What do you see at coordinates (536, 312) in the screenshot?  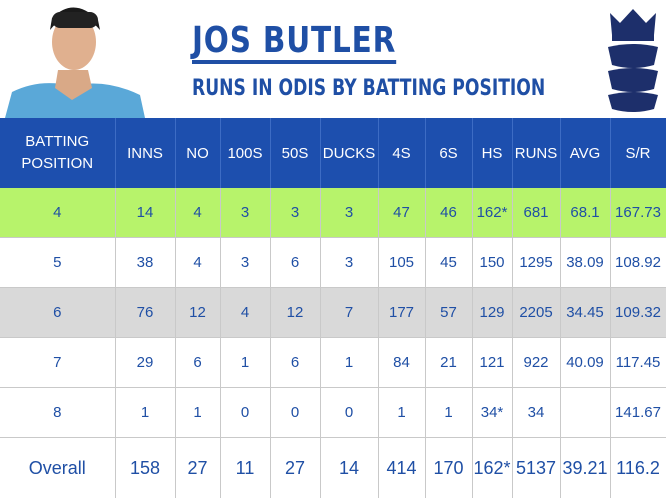 I see `table-cell: 2205` at bounding box center [536, 312].